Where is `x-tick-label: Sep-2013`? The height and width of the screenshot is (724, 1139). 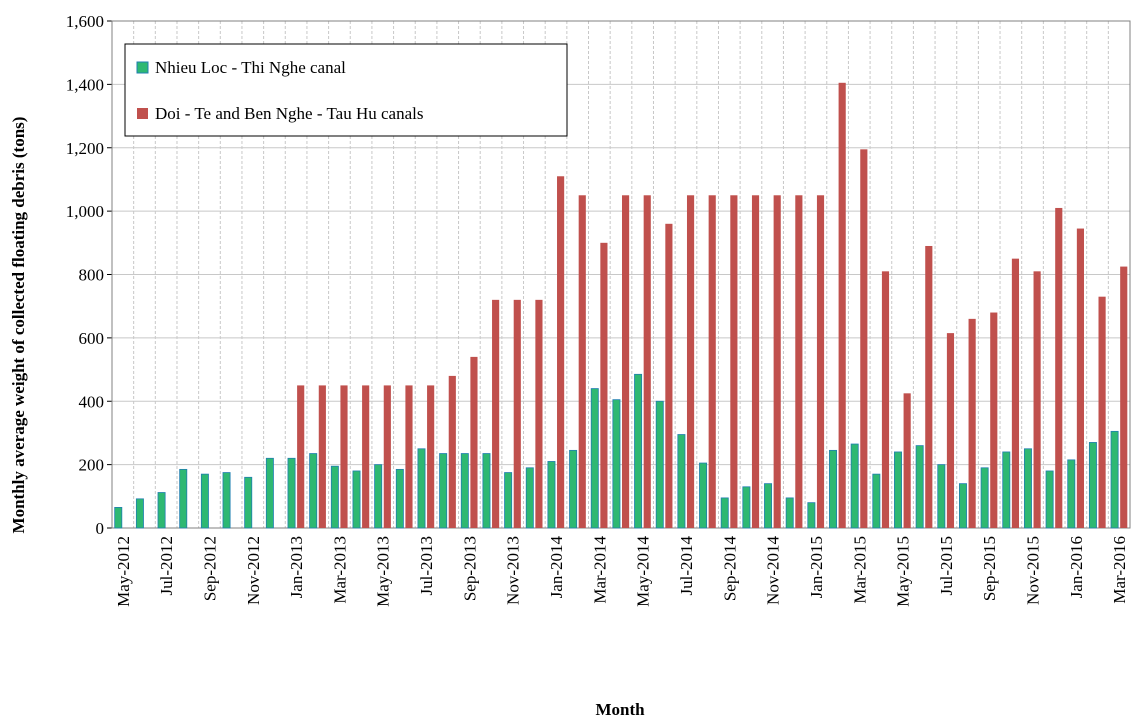 x-tick-label: Sep-2013 is located at coordinates (469, 568).